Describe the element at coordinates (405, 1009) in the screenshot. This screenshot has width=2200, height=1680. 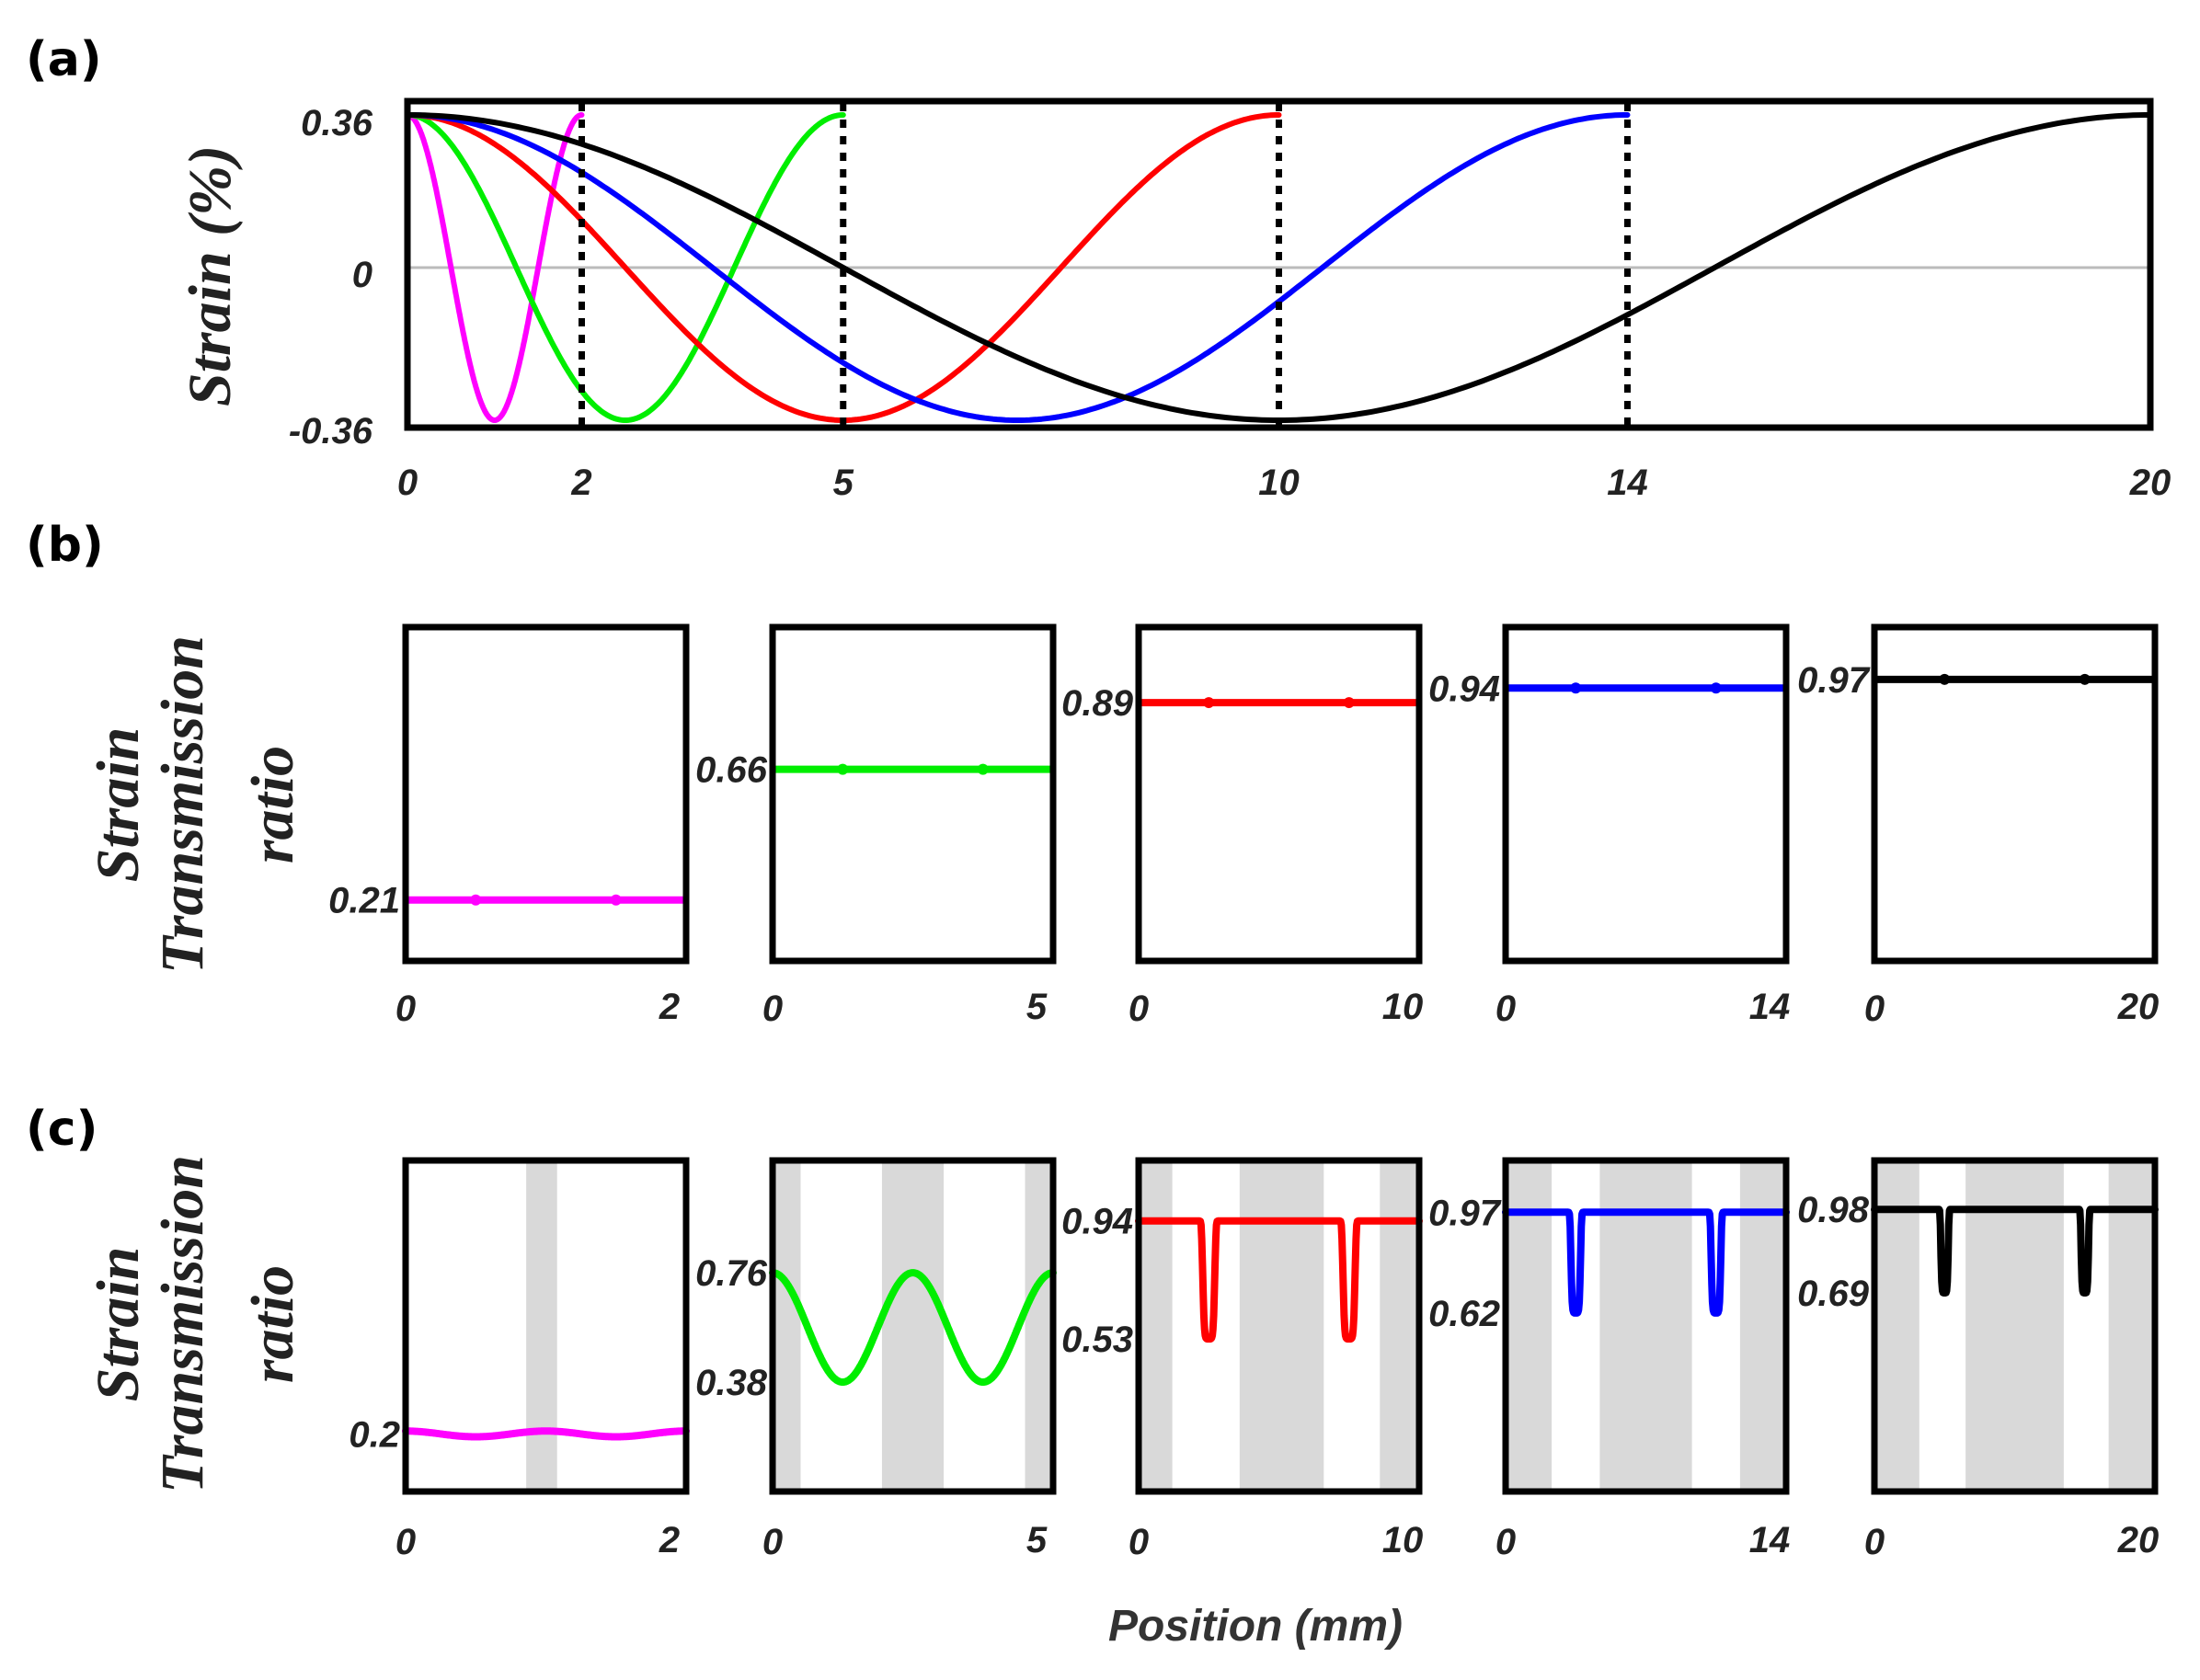
I see `panel-b-xtick-0-2: 0` at that location.